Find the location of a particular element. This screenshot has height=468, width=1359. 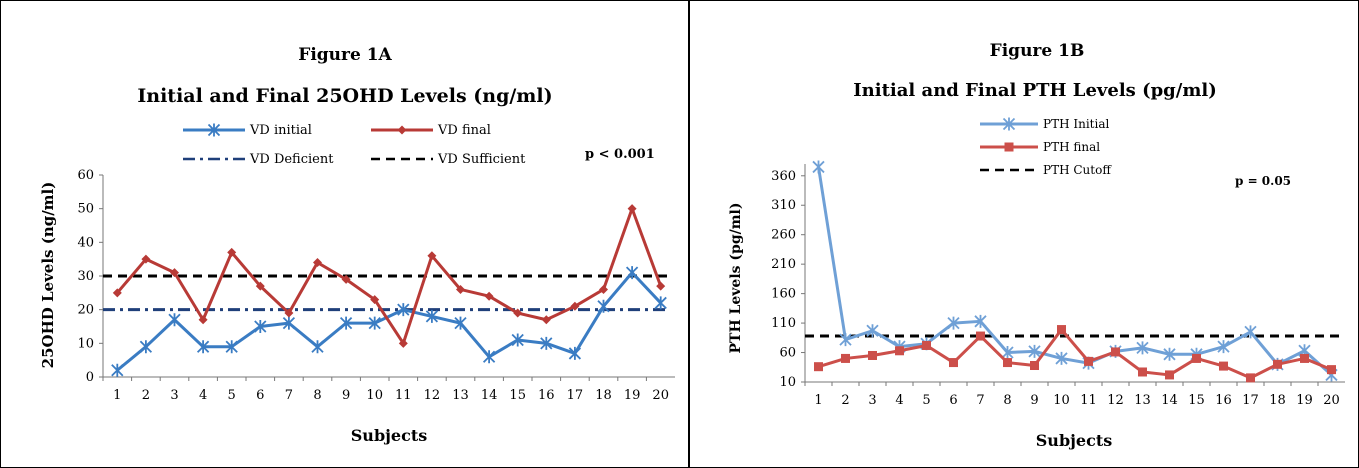

y-tick-label: 160 is located at coordinates (783, 294).